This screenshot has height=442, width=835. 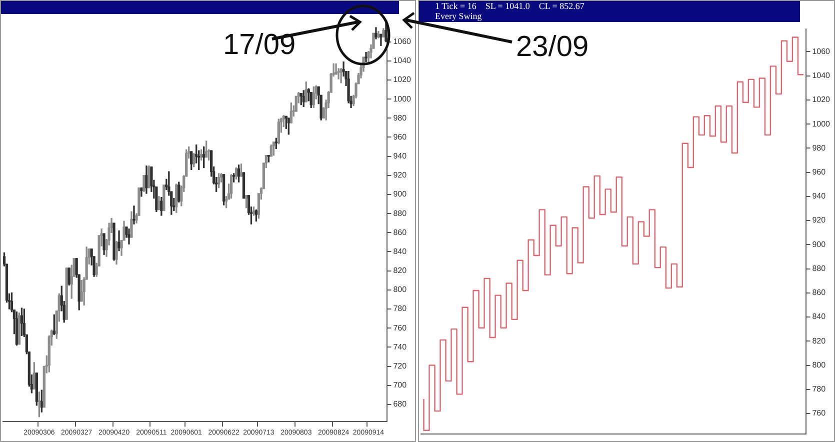 What do you see at coordinates (609, 11) in the screenshot?
I see `title-bar: 1 Tick = 16 SL = 1041.0 CL = 852.67 Every Swing` at bounding box center [609, 11].